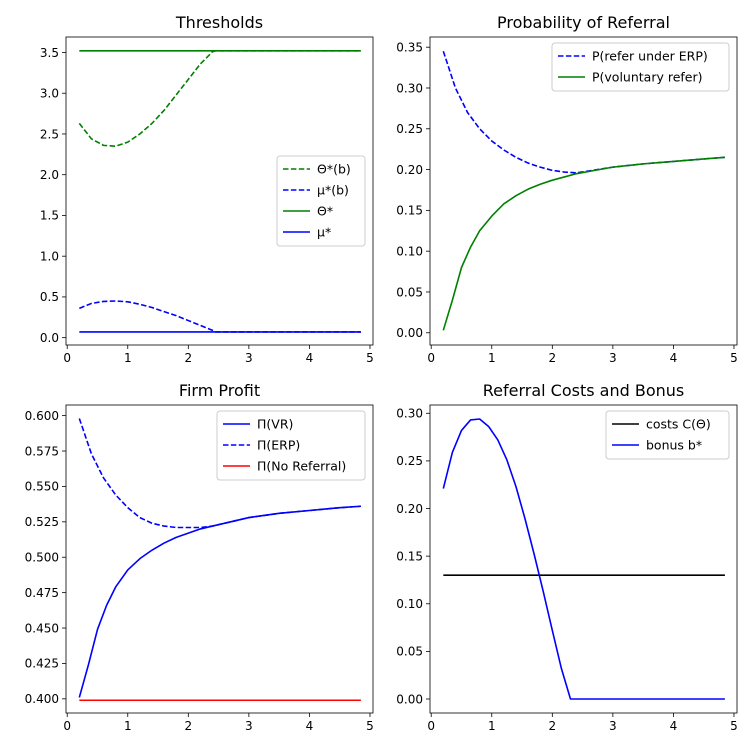 This screenshot has width=750, height=754. What do you see at coordinates (49, 175) in the screenshot?
I see `y-tick-label: 2.0` at bounding box center [49, 175].